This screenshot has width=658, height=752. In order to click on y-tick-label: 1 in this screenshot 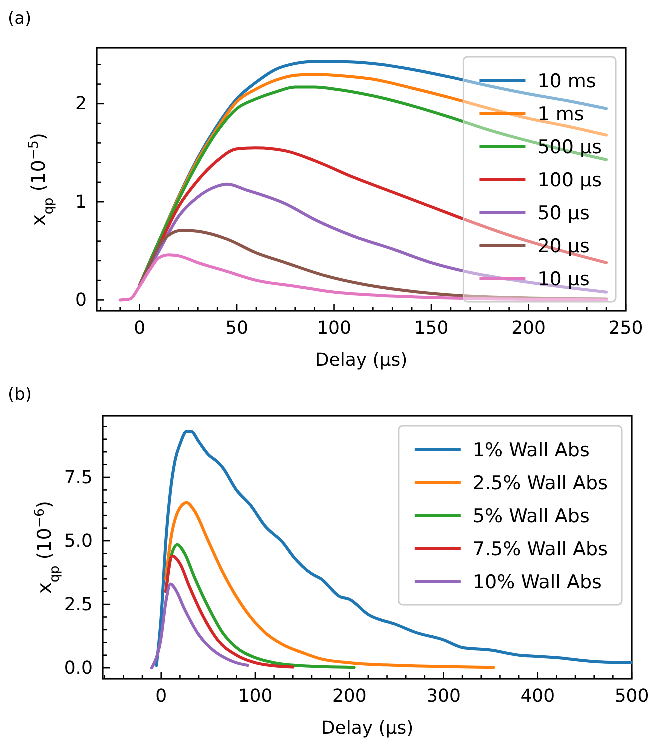, I will do `click(81, 202)`.